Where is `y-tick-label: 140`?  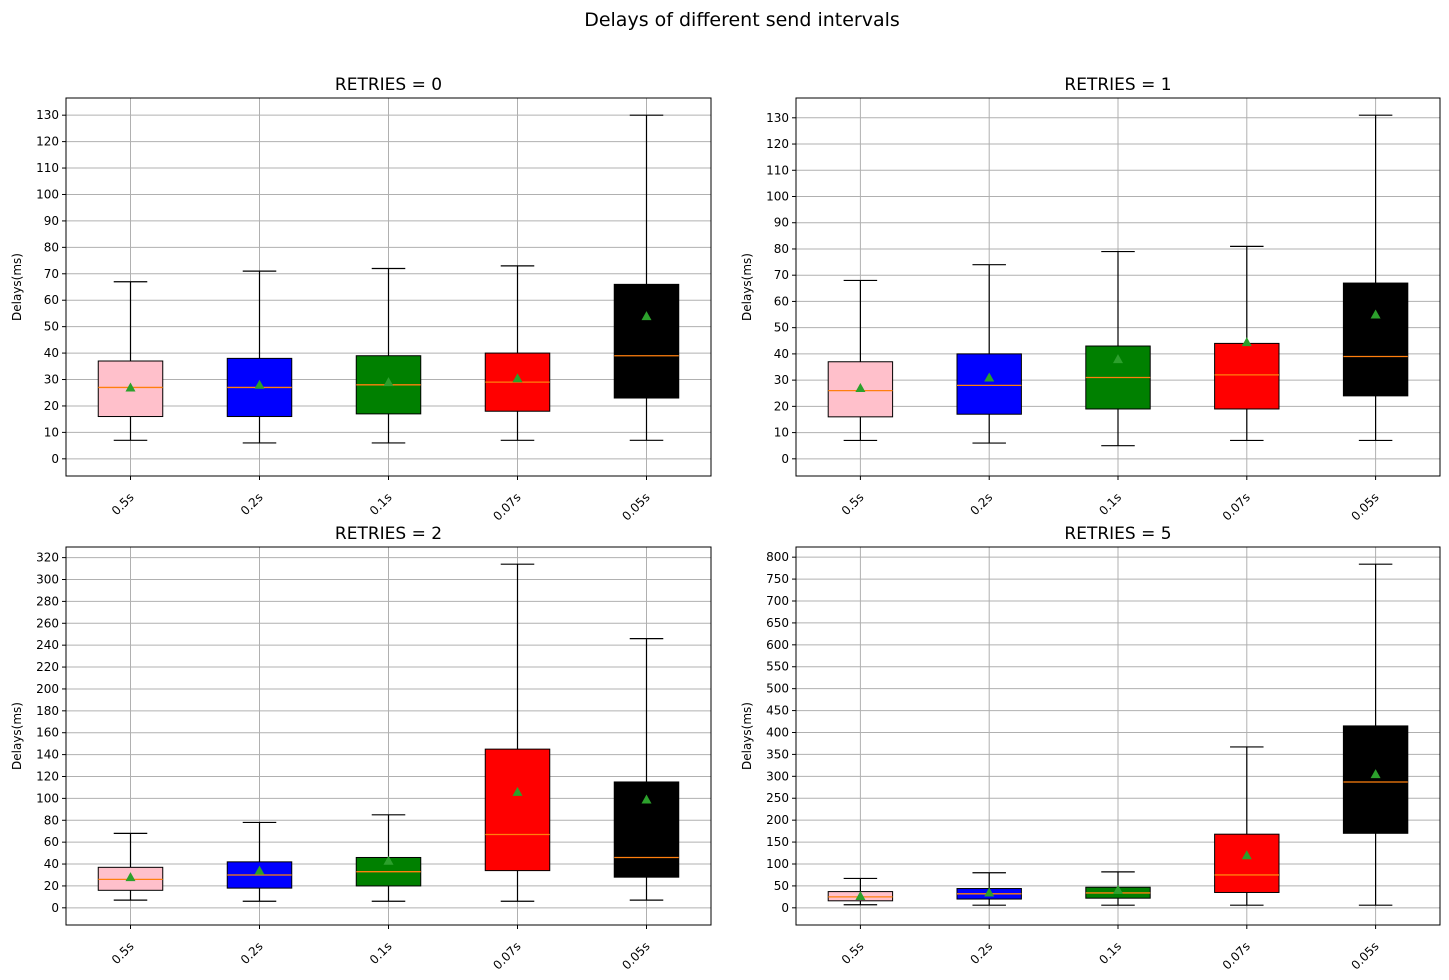
y-tick-label: 140 is located at coordinates (47, 755).